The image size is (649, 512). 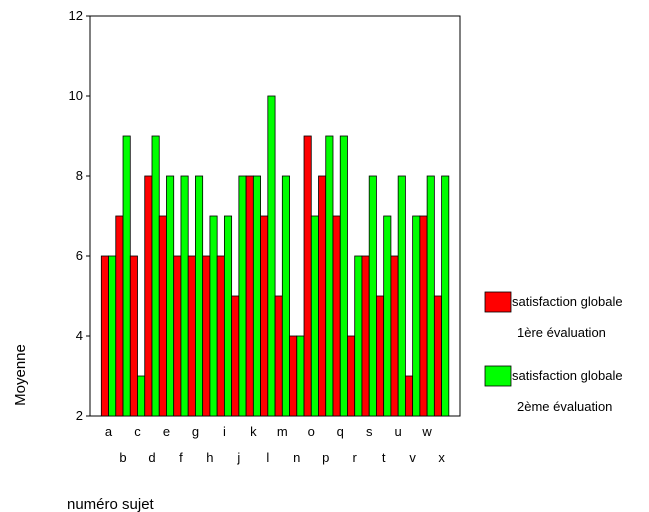 What do you see at coordinates (122, 457) in the screenshot?
I see `x-tick-label: b` at bounding box center [122, 457].